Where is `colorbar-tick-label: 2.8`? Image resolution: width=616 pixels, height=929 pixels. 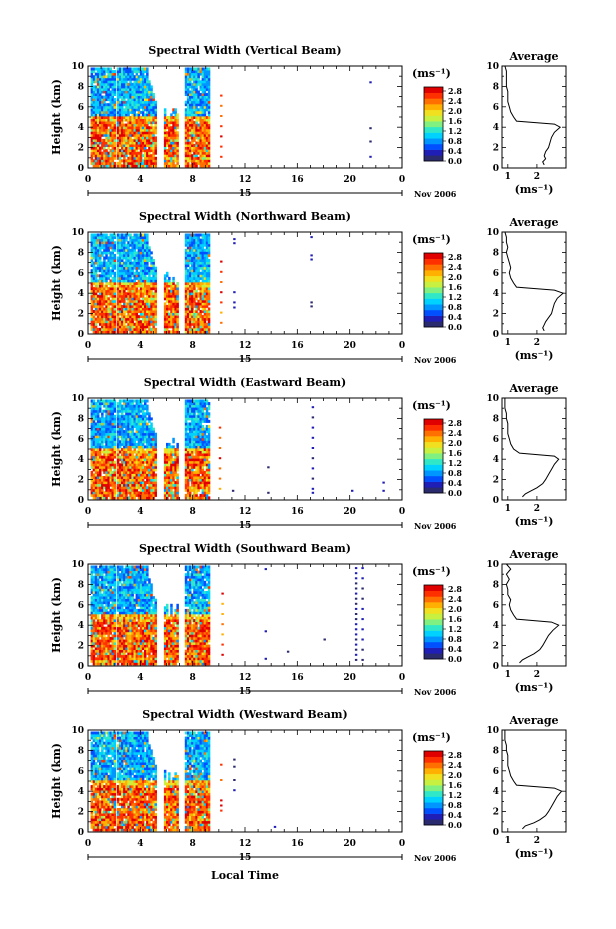
colorbar-tick-label: 2.8 is located at coordinates (455, 91).